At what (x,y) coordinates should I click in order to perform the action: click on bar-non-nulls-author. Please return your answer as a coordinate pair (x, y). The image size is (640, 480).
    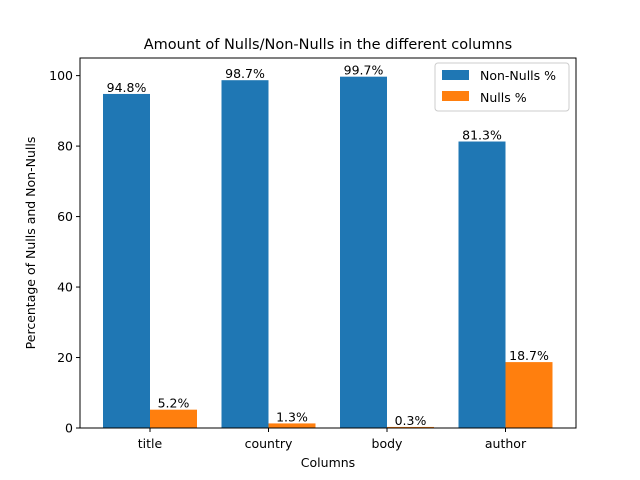
    Looking at the image, I should click on (482, 284).